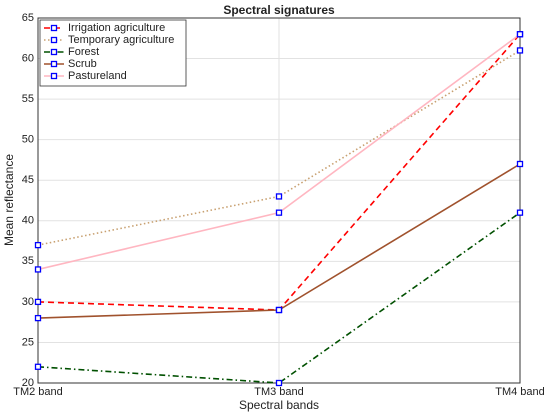 The width and height of the screenshot is (550, 415). What do you see at coordinates (28, 221) in the screenshot?
I see `y-tick-label: 40` at bounding box center [28, 221].